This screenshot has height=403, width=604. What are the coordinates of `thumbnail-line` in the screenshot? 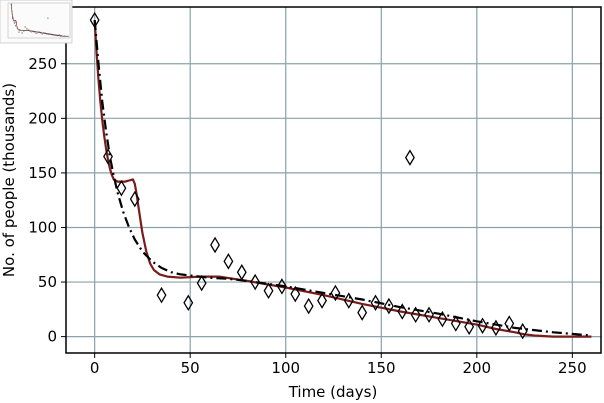 It's located at (40, 20).